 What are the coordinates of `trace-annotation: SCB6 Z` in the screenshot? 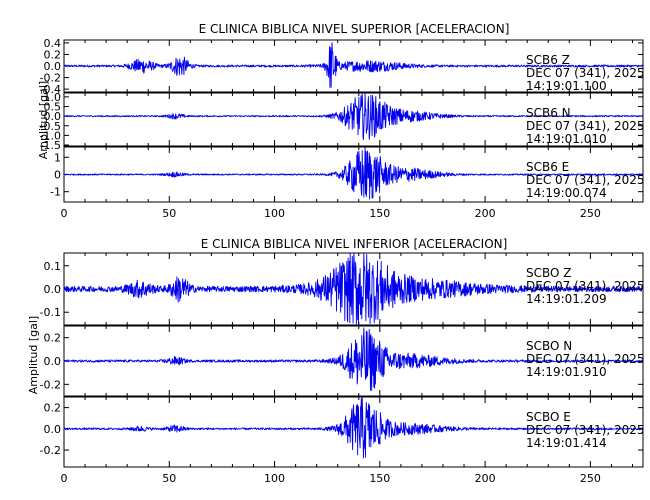 It's located at (548, 60).